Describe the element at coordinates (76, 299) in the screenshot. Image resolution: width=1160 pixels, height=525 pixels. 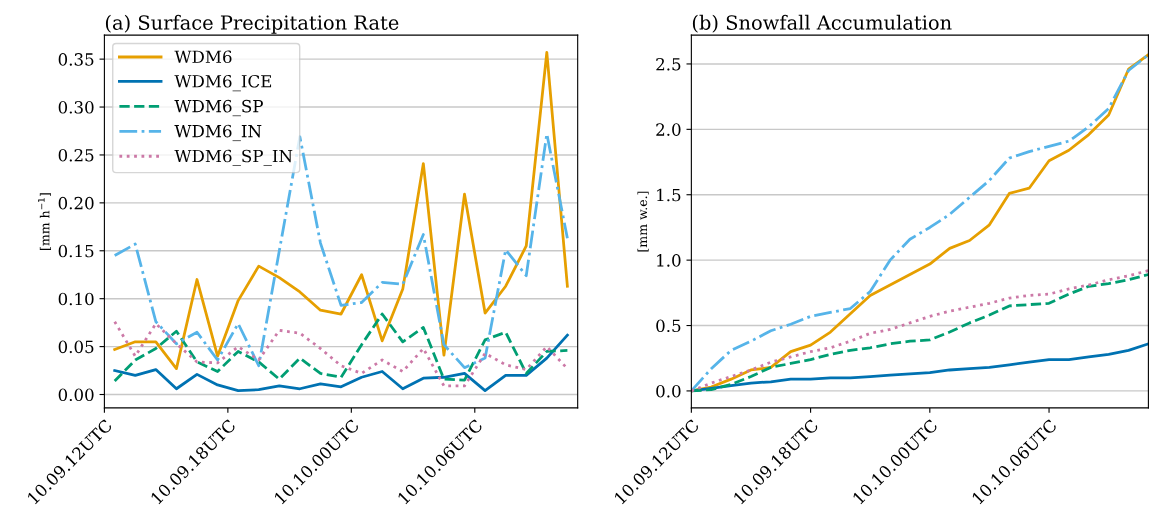
I see `y-tick-label: 0.10` at that location.